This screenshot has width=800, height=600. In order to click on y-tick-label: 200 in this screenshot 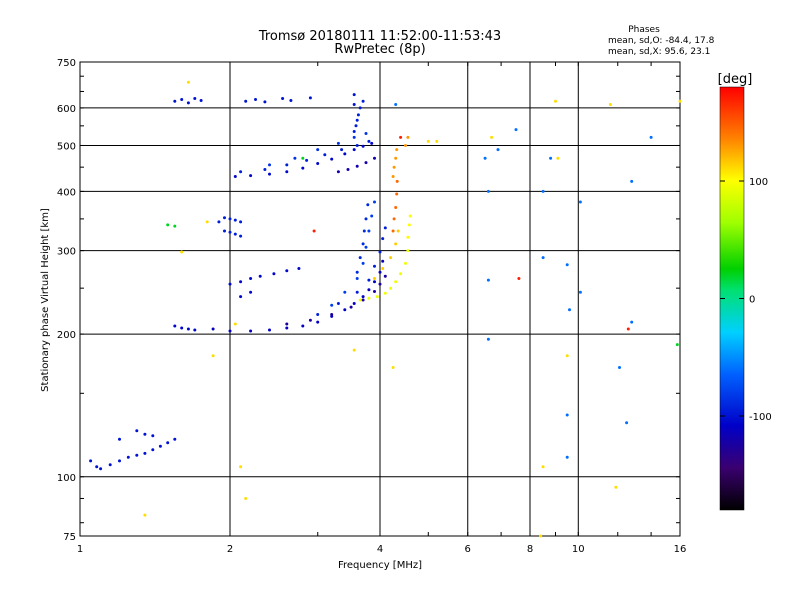, I will do `click(66, 335)`.